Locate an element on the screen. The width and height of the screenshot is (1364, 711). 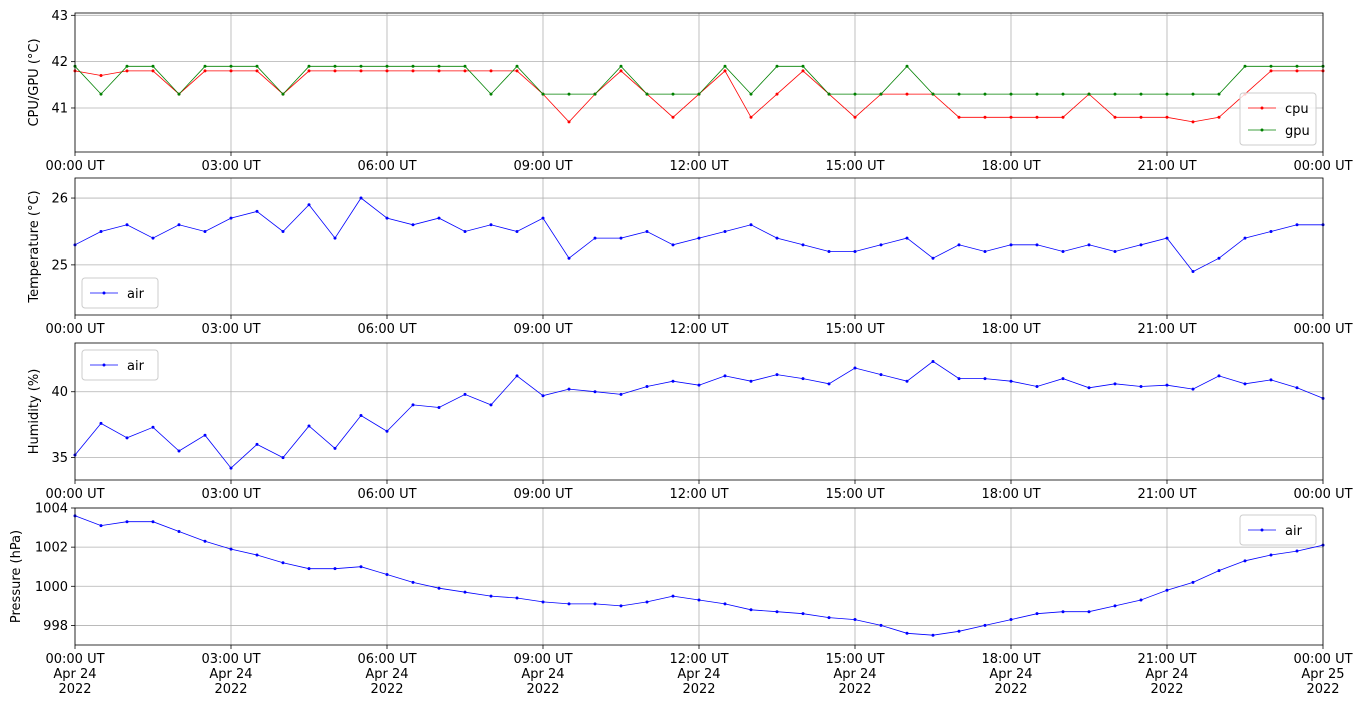
y-tick-label: 1000 is located at coordinates (51, 587).